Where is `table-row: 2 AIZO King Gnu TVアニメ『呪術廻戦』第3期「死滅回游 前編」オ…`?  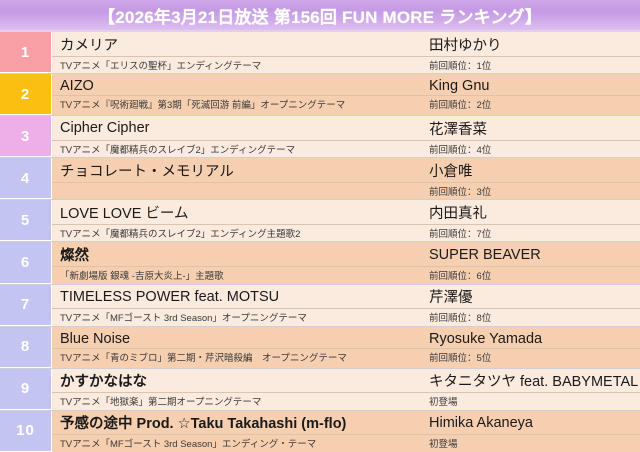
table-row: 2 AIZO King Gnu TVアニメ『呪術廻戦』第3期「死滅回游 前編」オ… is located at coordinates (320, 95).